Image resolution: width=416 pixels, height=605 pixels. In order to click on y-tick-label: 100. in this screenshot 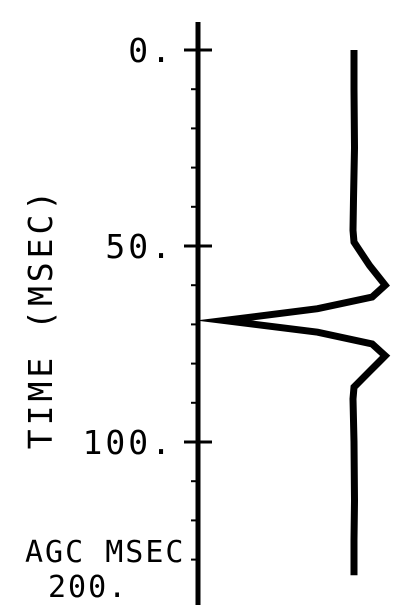, I will do `click(128, 442)`.